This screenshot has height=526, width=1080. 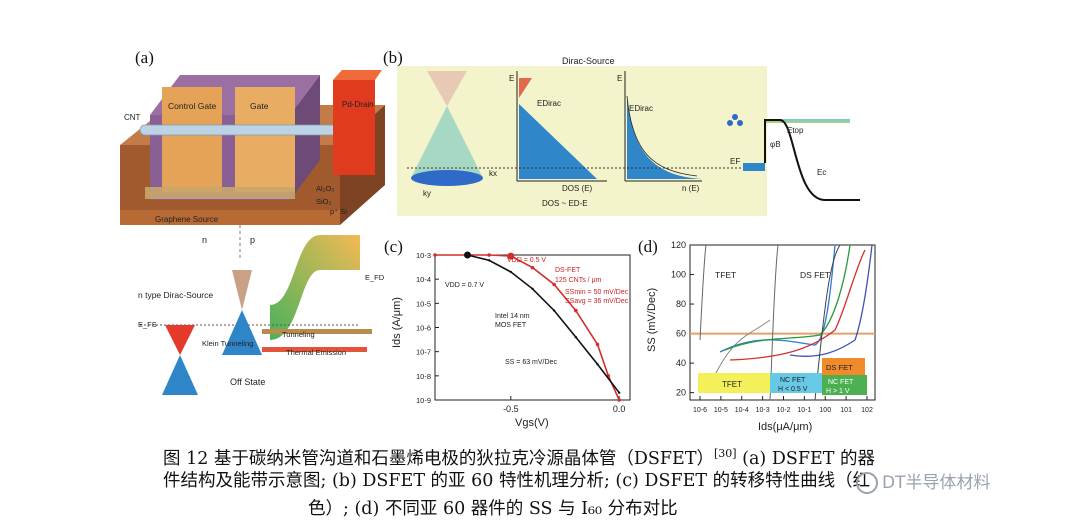 I want to click on box-dsfet, so click(x=843, y=366).